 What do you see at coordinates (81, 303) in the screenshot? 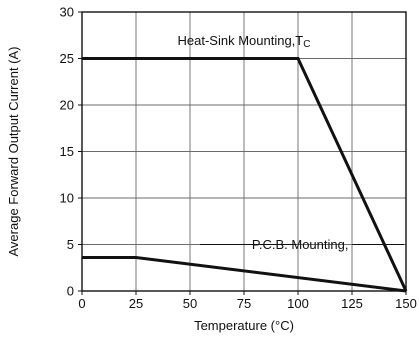
I see `x-tick-label: 0` at bounding box center [81, 303].